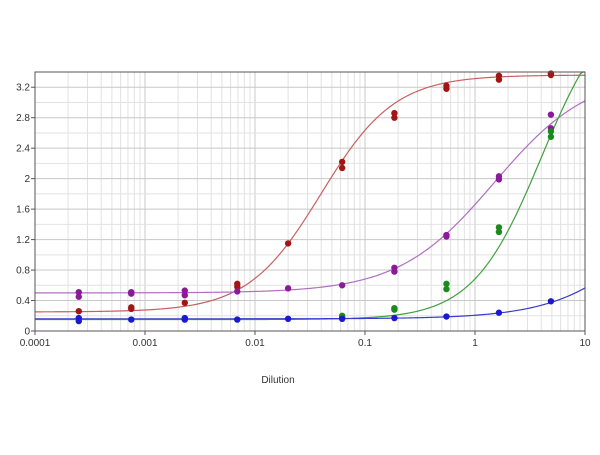 The height and width of the screenshot is (455, 600). I want to click on x-tick-label: 0.1, so click(365, 343).